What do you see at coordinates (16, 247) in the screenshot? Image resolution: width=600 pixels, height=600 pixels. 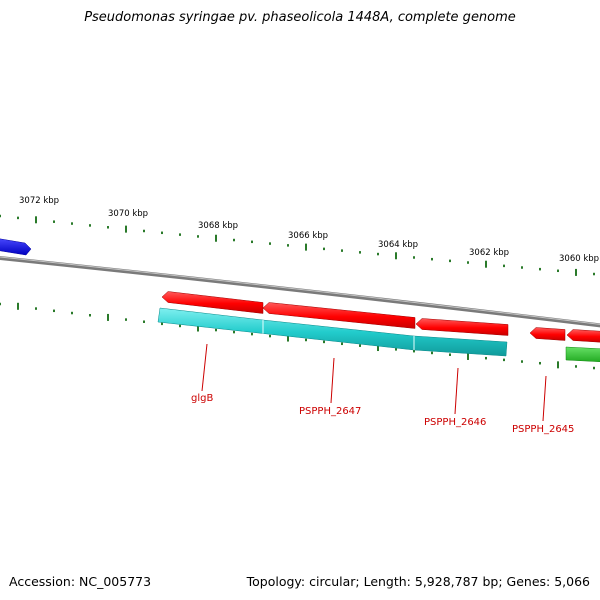 I see `gene-arrow-blue` at bounding box center [16, 247].